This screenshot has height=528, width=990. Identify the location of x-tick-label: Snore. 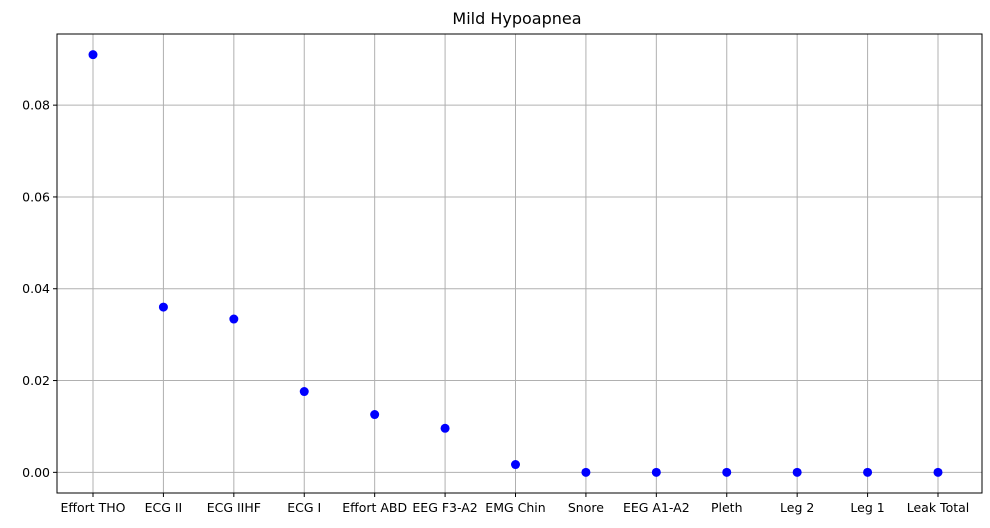
(586, 507).